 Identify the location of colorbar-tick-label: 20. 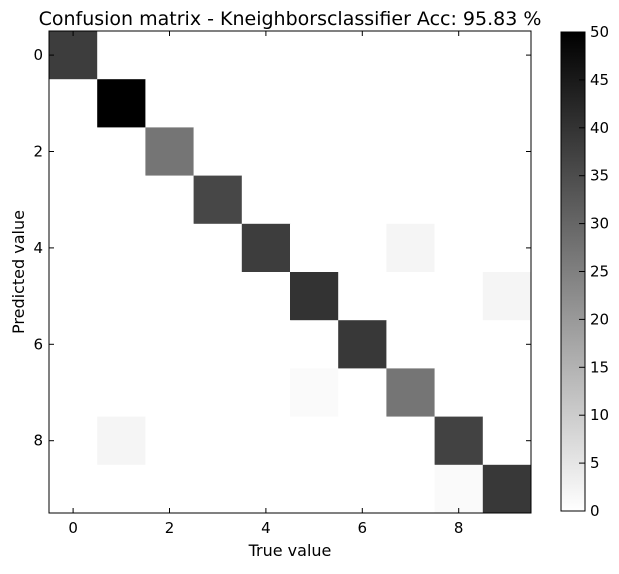
(599, 319).